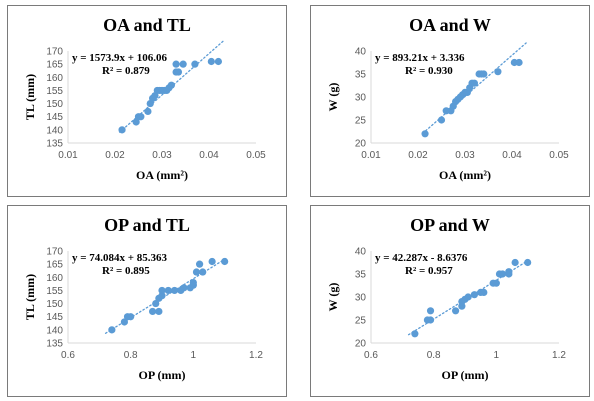  Describe the element at coordinates (450, 225) in the screenshot. I see `chart-title: OP and W` at that location.